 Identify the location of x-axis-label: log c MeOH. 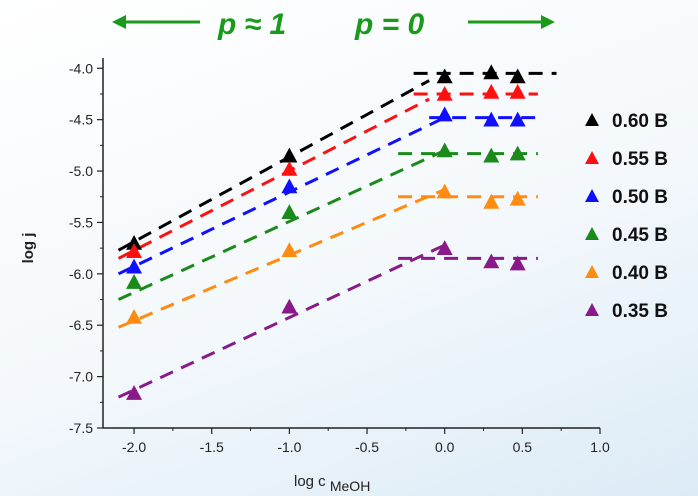
(332, 483).